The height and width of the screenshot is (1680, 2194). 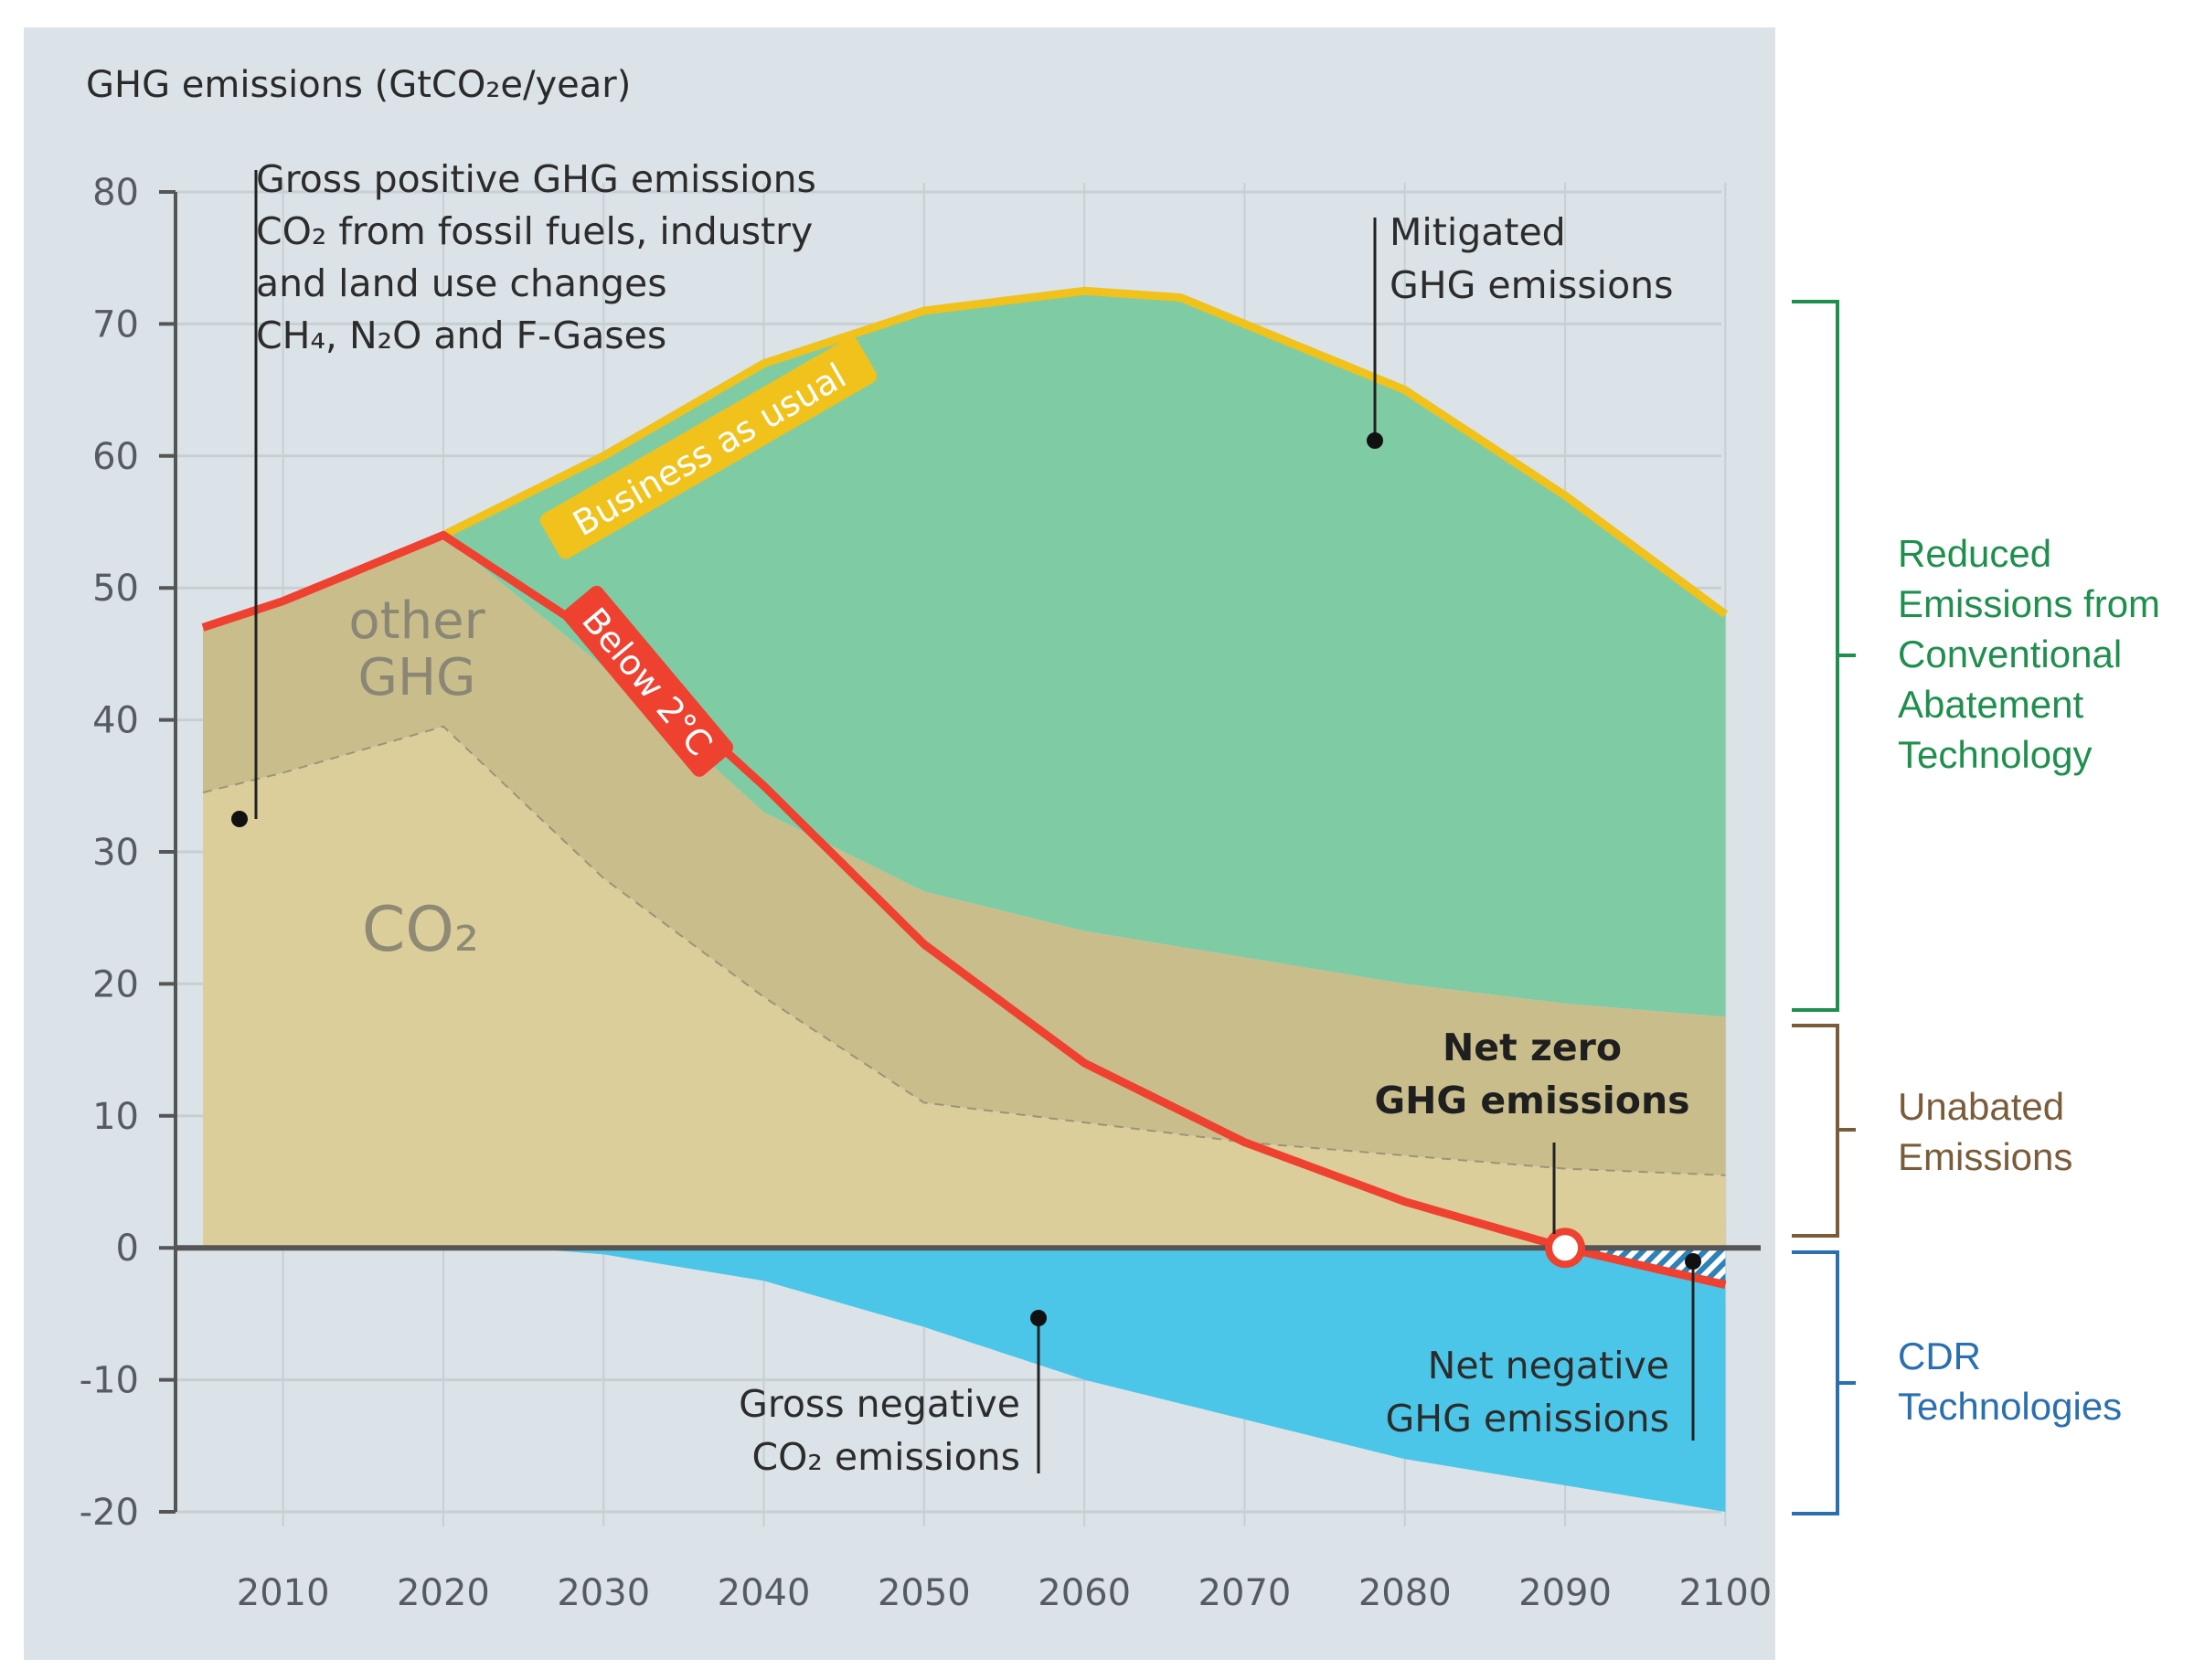 What do you see at coordinates (115, 457) in the screenshot?
I see `y-tick-label: 60` at bounding box center [115, 457].